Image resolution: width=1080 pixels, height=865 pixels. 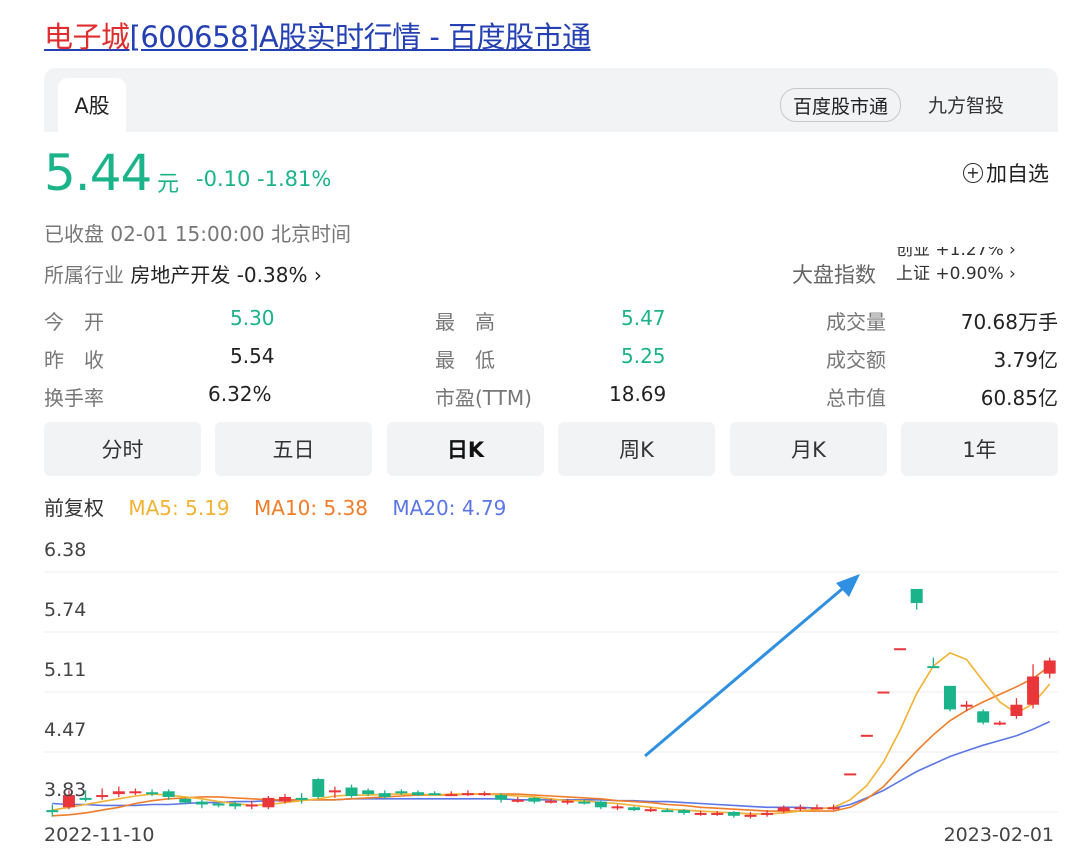 I want to click on annotation-arrow-head, so click(x=848, y=585).